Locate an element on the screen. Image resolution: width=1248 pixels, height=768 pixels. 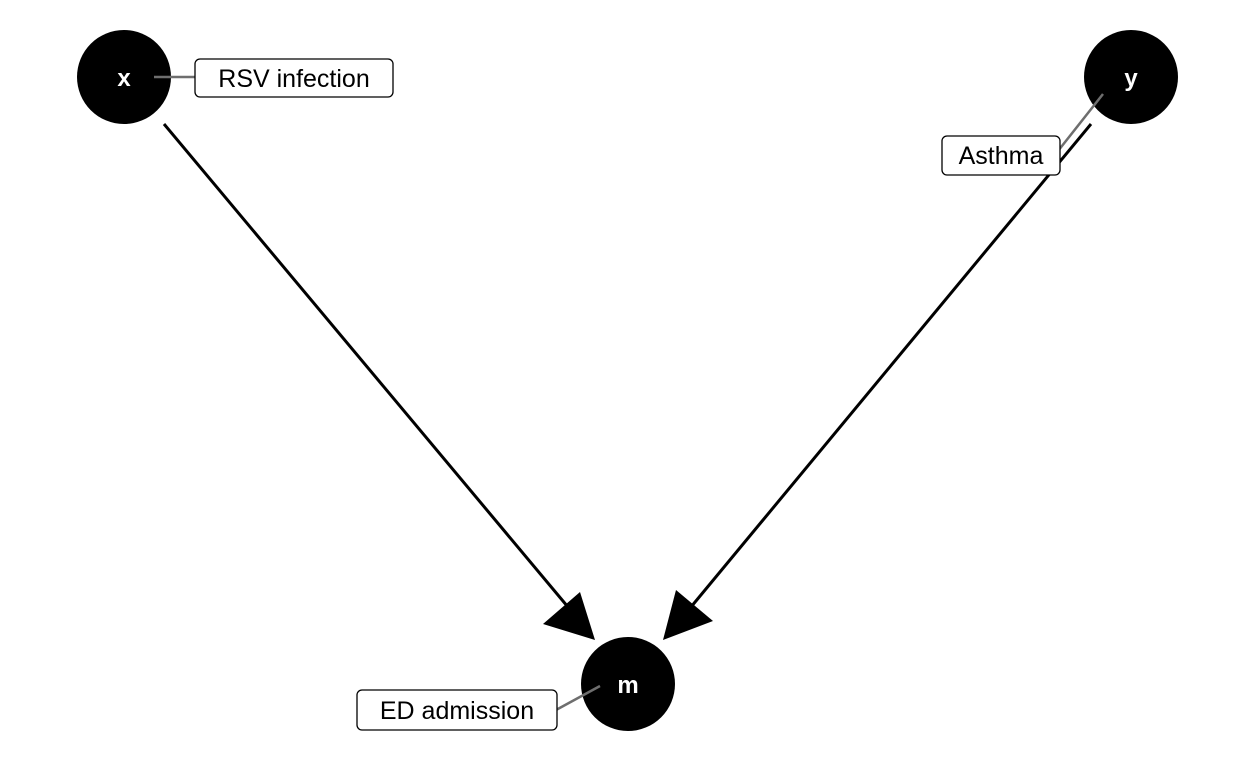
node-x-letter: x is located at coordinates (124, 78).